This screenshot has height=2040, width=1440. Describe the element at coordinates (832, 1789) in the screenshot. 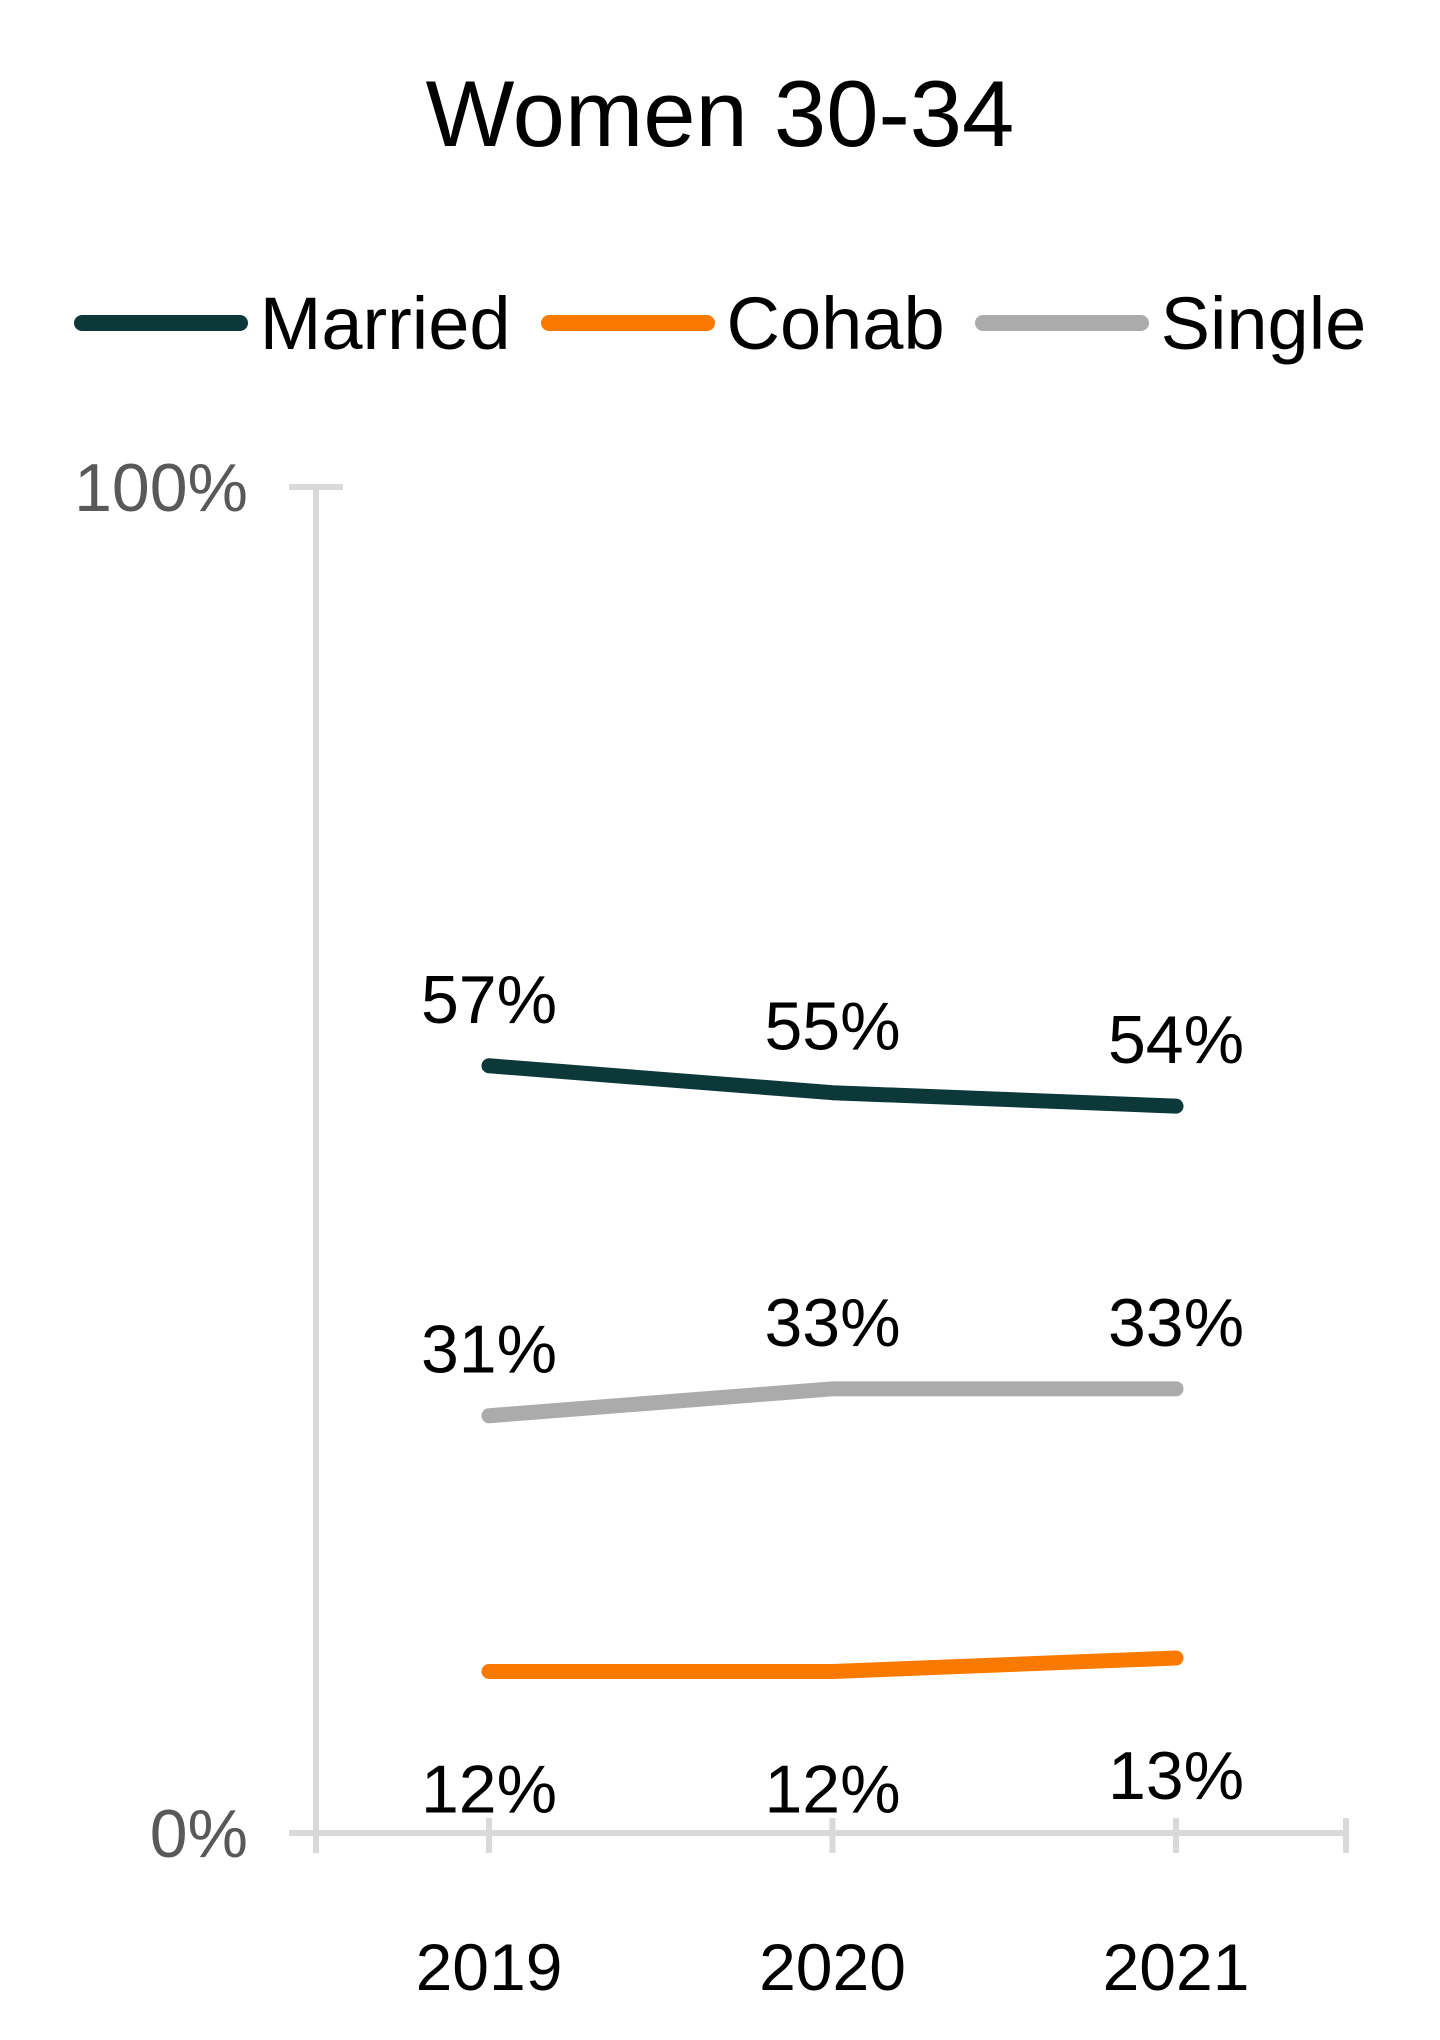

I see `data-label-cohab-2020: 12%` at that location.